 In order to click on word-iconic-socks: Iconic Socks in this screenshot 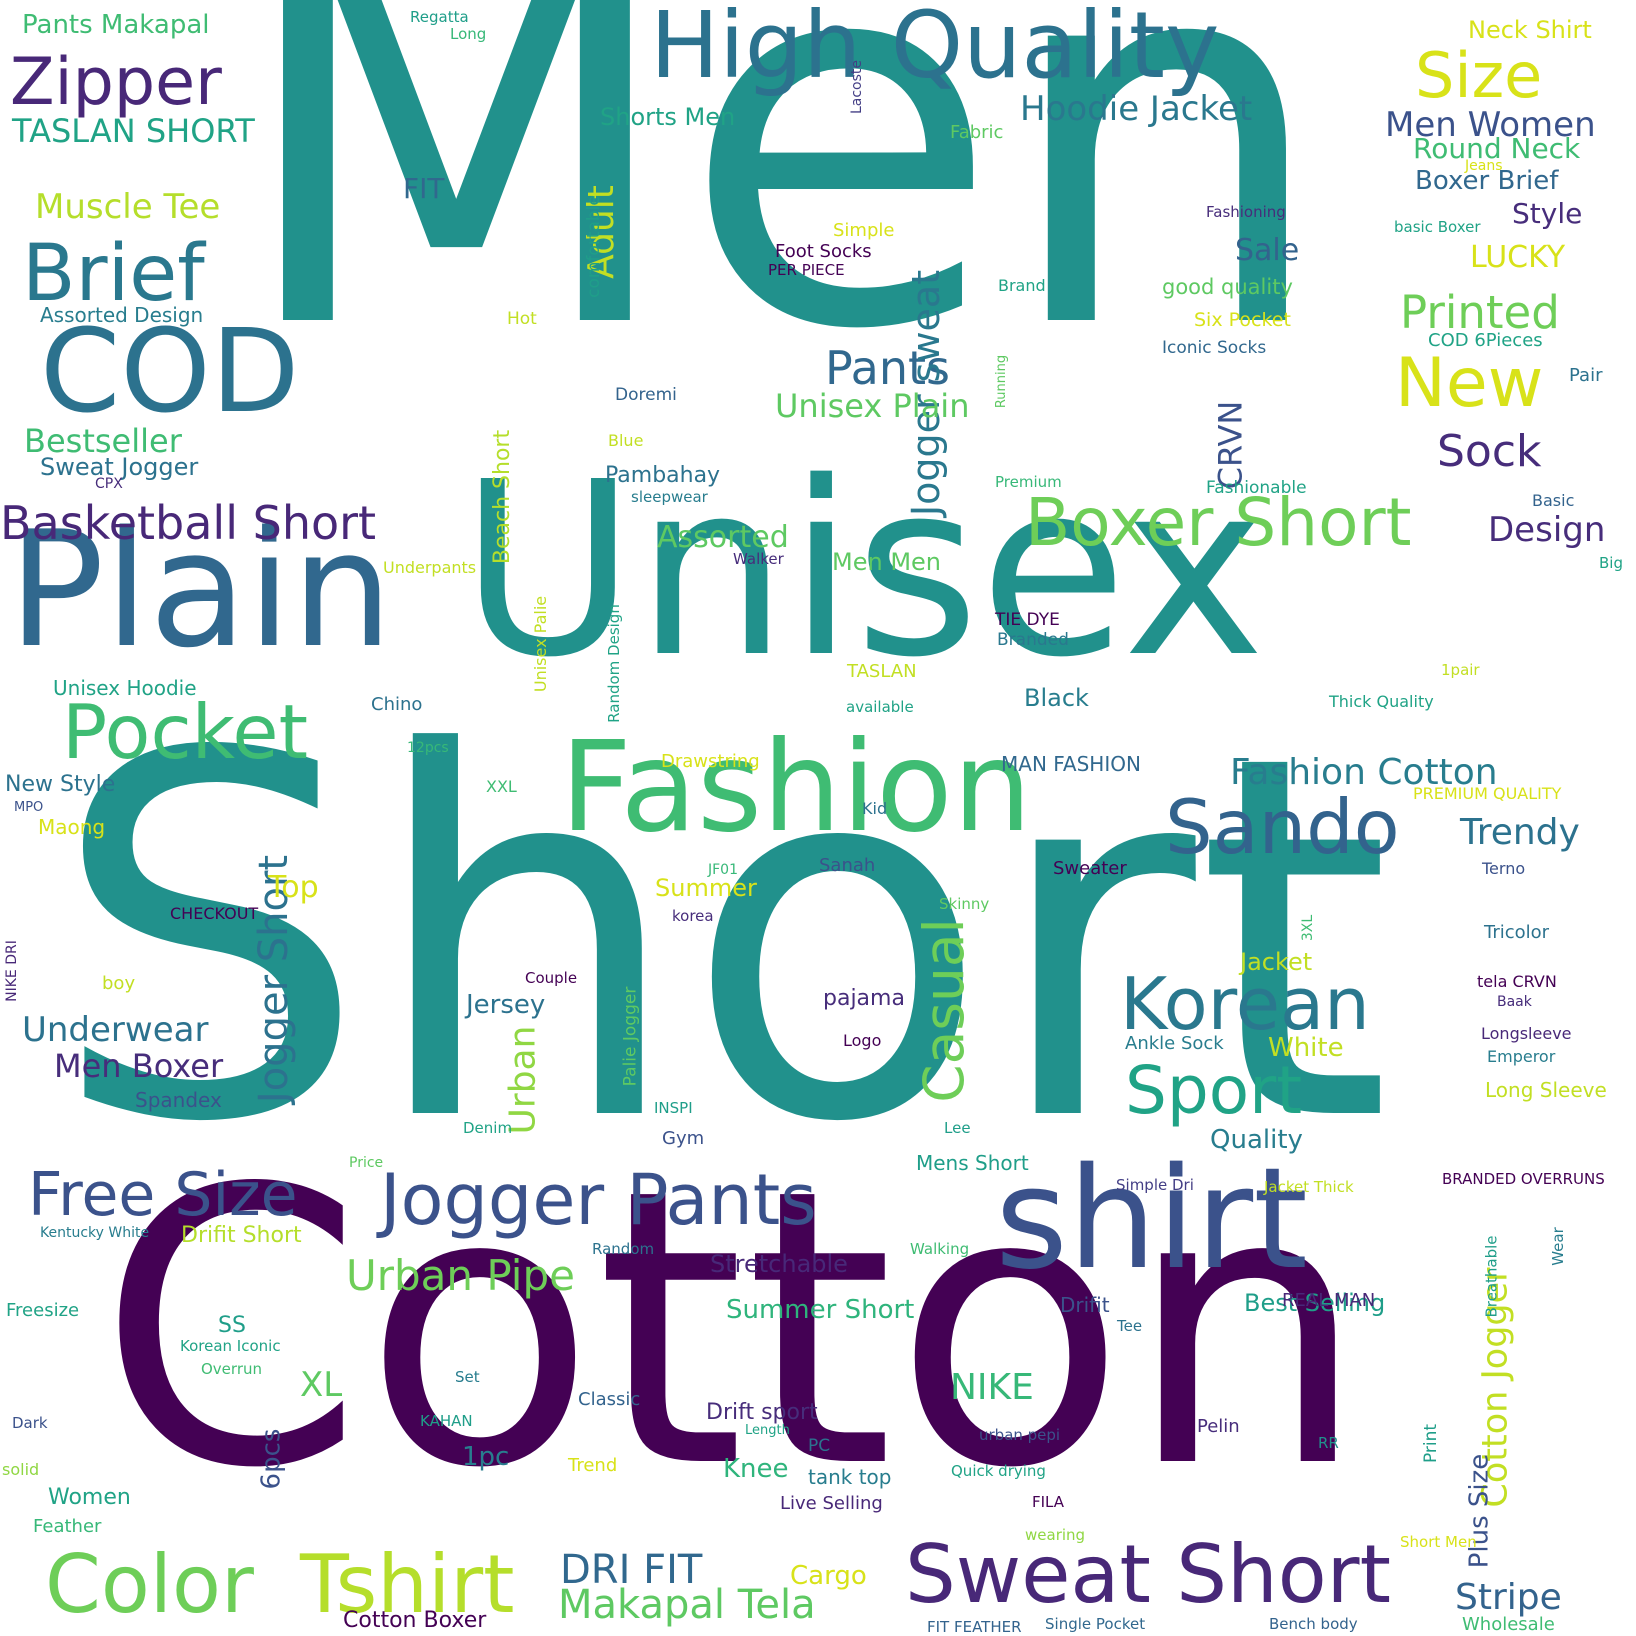, I will do `click(1214, 348)`.